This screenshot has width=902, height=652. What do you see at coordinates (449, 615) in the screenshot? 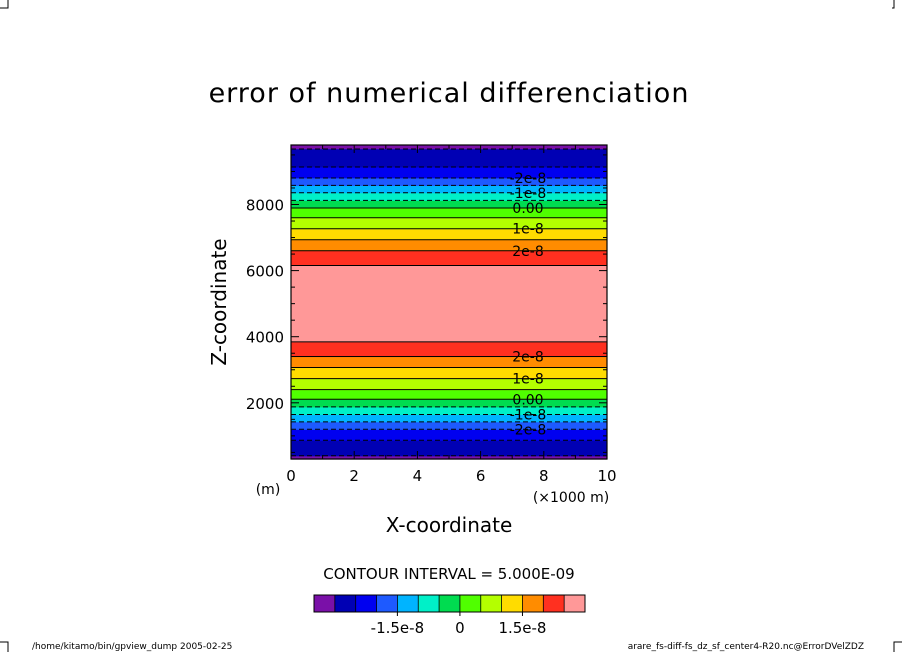
I see `colorbar: -1.5e-8 0 1.5e-8` at bounding box center [449, 615].